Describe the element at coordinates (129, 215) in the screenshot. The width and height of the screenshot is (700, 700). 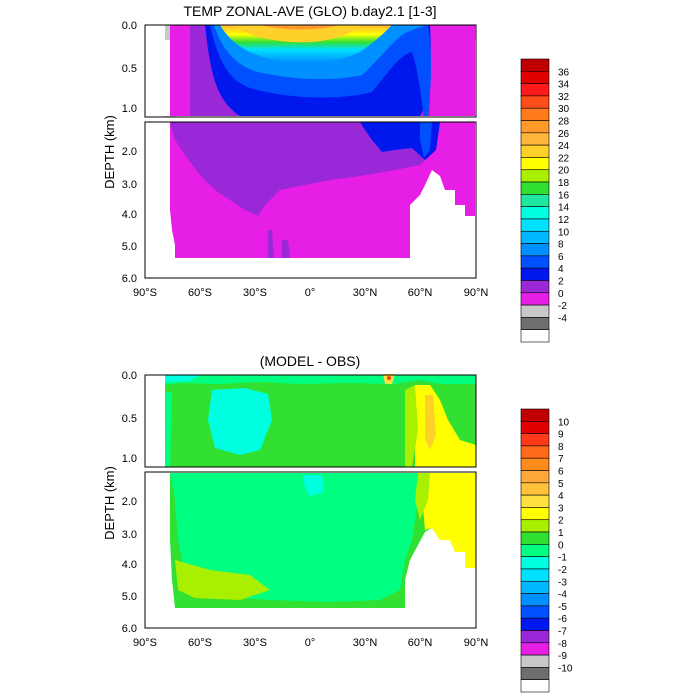
I see `p1-ytick-5: 4.0` at that location.